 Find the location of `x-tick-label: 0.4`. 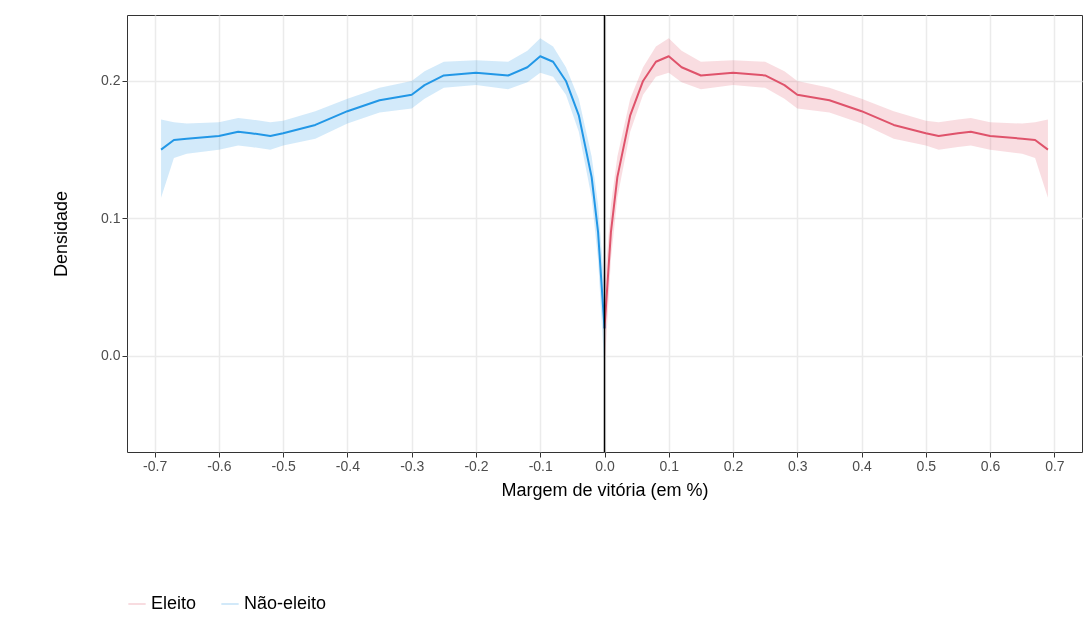

x-tick-label: 0.4 is located at coordinates (862, 465).